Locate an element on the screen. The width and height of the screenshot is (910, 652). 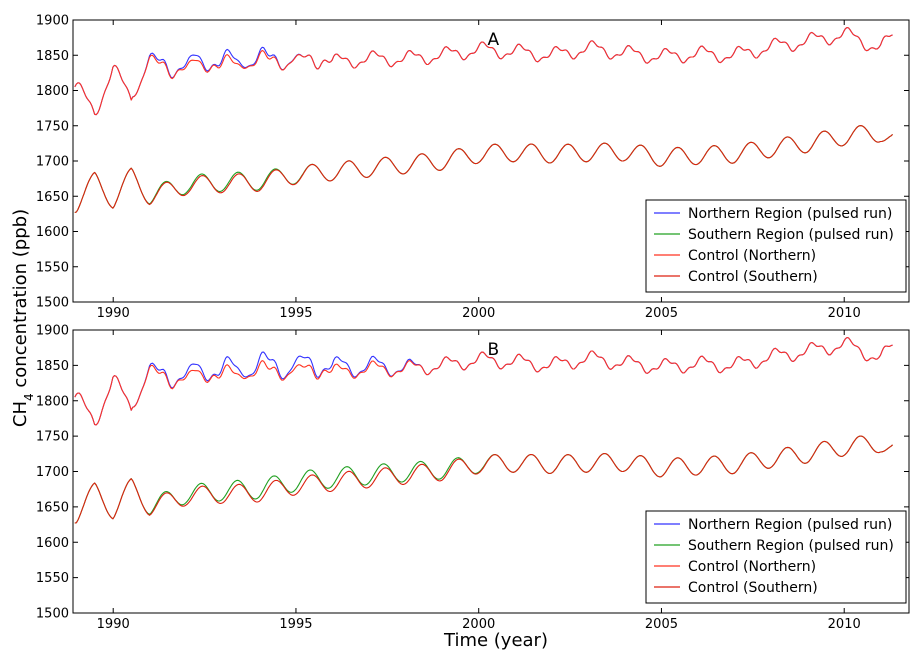
panel-label: A is located at coordinates (494, 40).